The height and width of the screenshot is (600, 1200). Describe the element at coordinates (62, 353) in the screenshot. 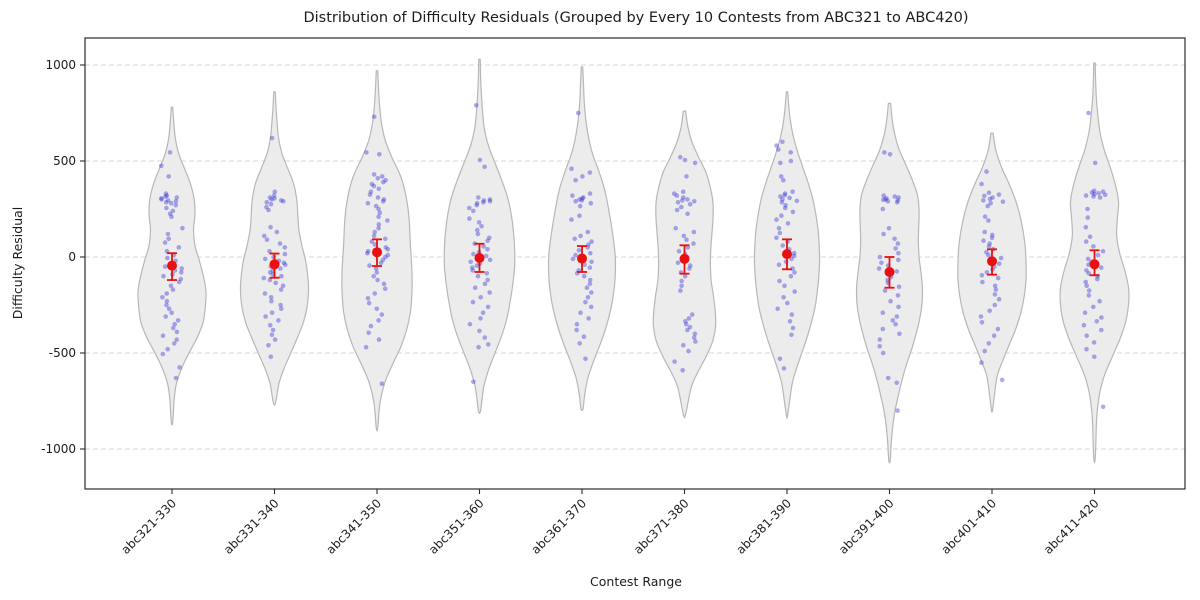

I see `y-tick-label: -500` at that location.